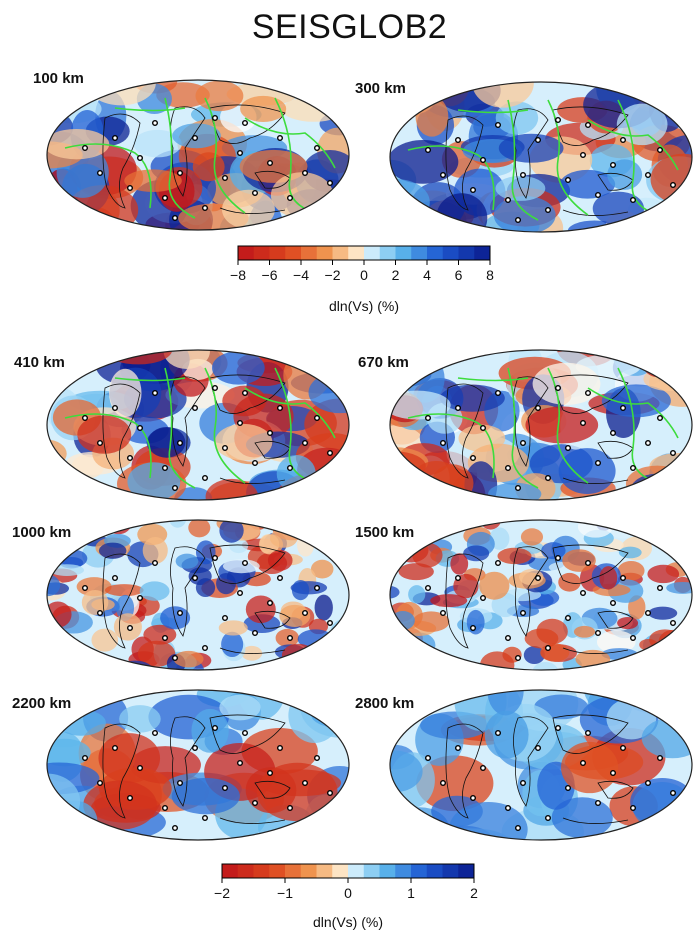  Describe the element at coordinates (198, 595) in the screenshot. I see `tomography-map-1000km` at that location.